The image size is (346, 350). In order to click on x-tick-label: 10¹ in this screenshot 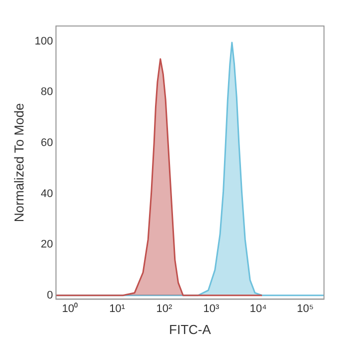, I will do `click(117, 308)`.